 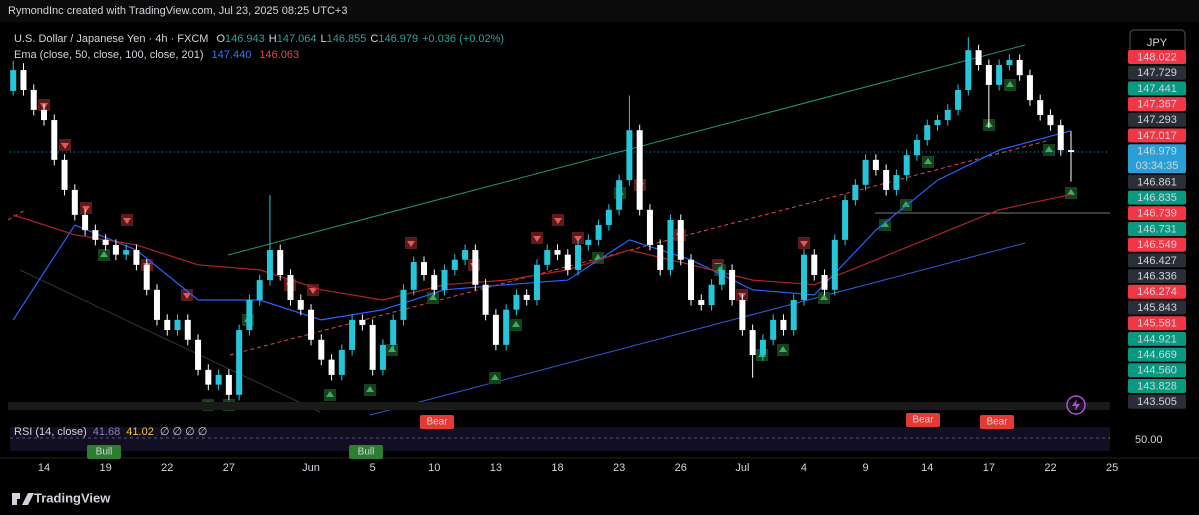 What do you see at coordinates (599, 11) in the screenshot?
I see `top-bar` at bounding box center [599, 11].